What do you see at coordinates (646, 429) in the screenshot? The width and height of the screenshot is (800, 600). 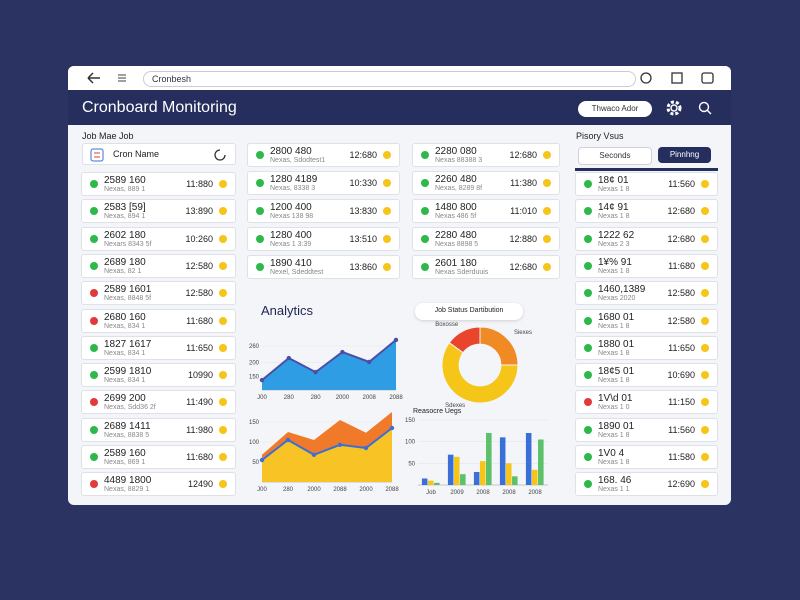 I see `job-row: 1890 01 Nexas 1 8 11:560` at bounding box center [646, 429].